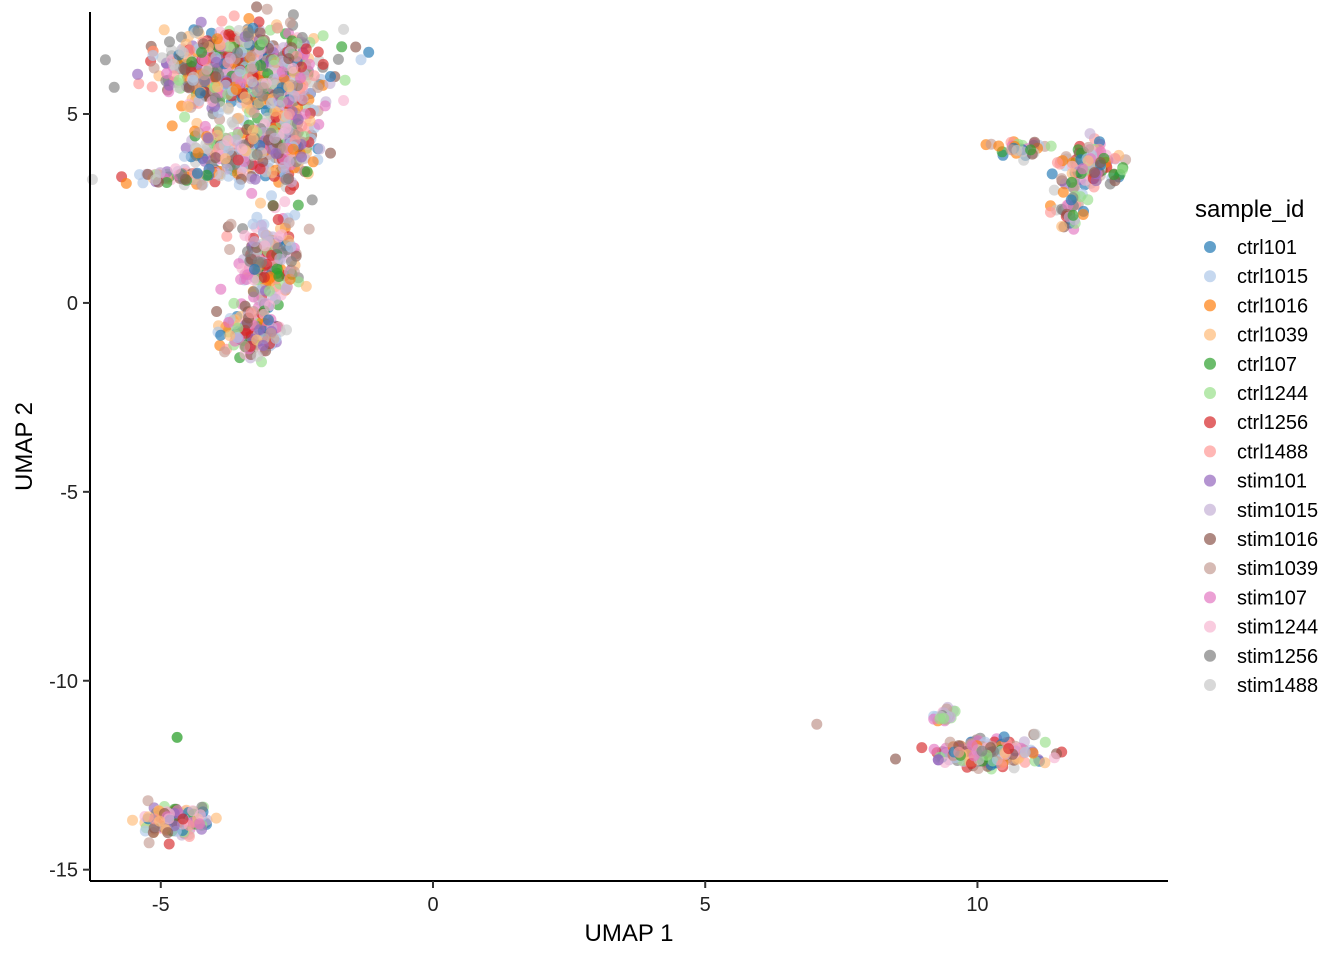 Image resolution: width=1344 pixels, height=960 pixels. What do you see at coordinates (705, 905) in the screenshot?
I see `x-tick-label: 5` at bounding box center [705, 905].